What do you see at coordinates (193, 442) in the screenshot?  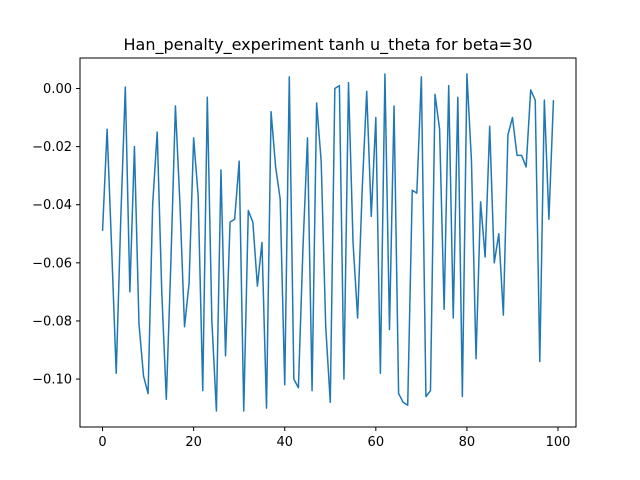 I see `x-tick-label: 20` at bounding box center [193, 442].